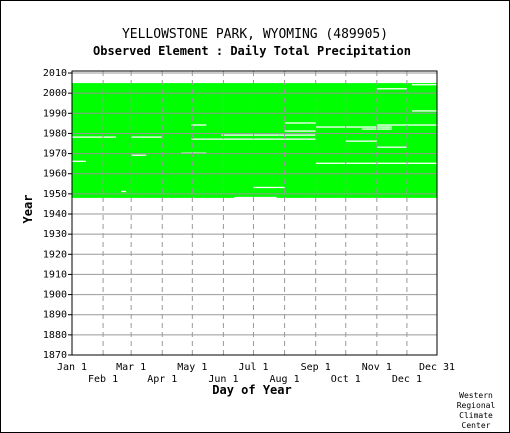  What do you see at coordinates (223, 379) in the screenshot?
I see `x-tick-label: Jun 1` at bounding box center [223, 379].